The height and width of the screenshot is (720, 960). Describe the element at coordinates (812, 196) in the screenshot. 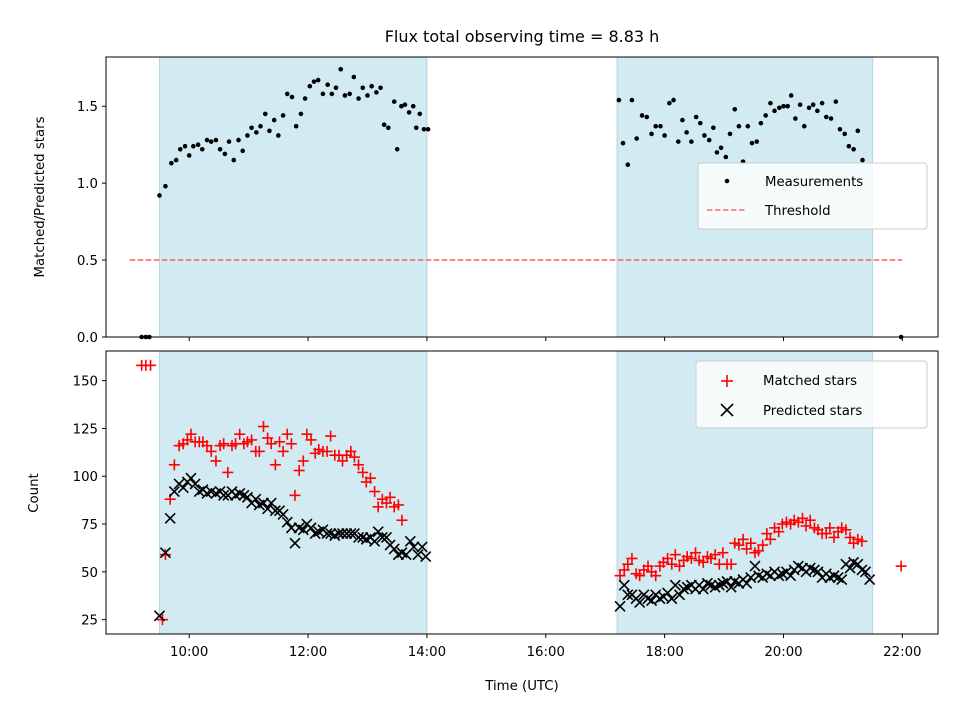

I see `legend-box` at that location.